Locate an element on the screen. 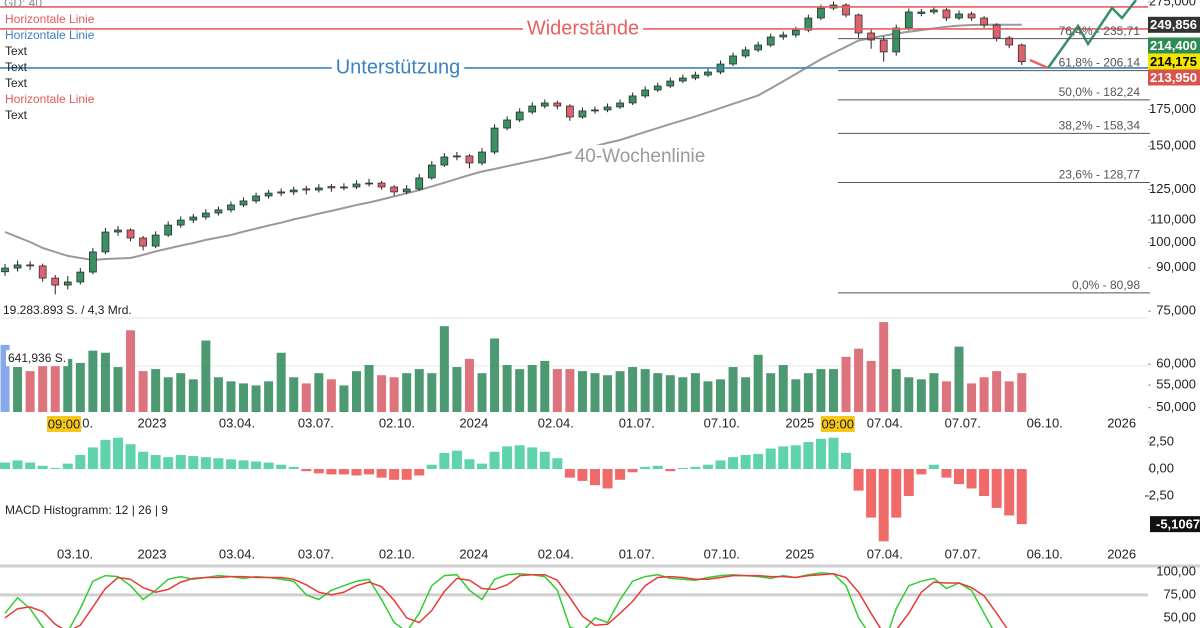 The width and height of the screenshot is (1200, 628). y-tick-label: 75,000 is located at coordinates (1176, 310).